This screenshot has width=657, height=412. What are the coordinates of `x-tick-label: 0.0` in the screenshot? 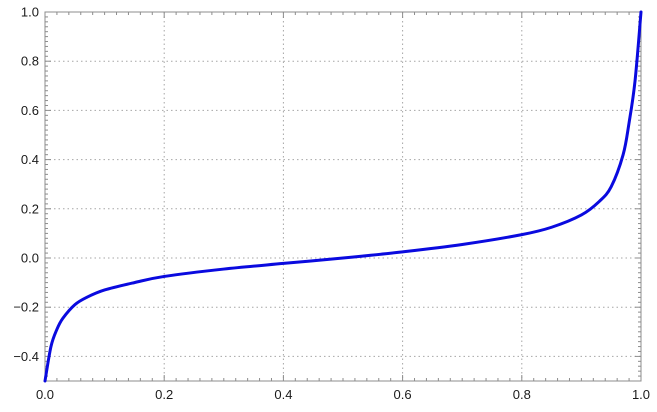 It's located at (45, 394).